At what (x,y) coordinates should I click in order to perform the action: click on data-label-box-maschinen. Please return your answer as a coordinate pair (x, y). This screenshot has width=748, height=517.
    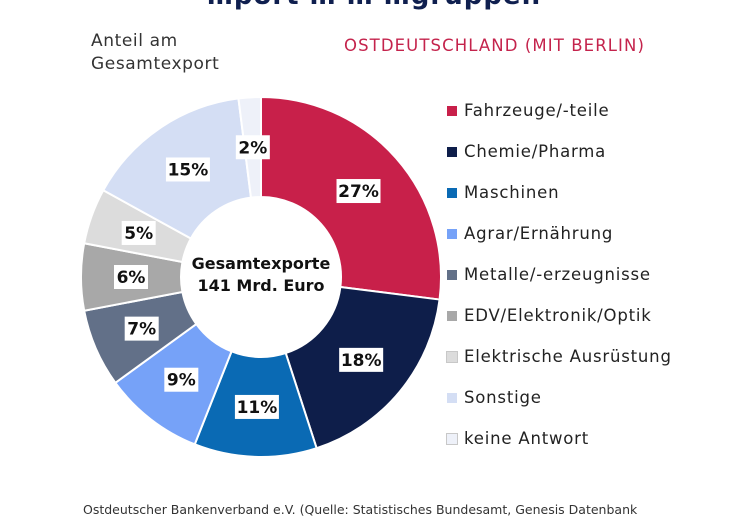
    Looking at the image, I should click on (256, 406).